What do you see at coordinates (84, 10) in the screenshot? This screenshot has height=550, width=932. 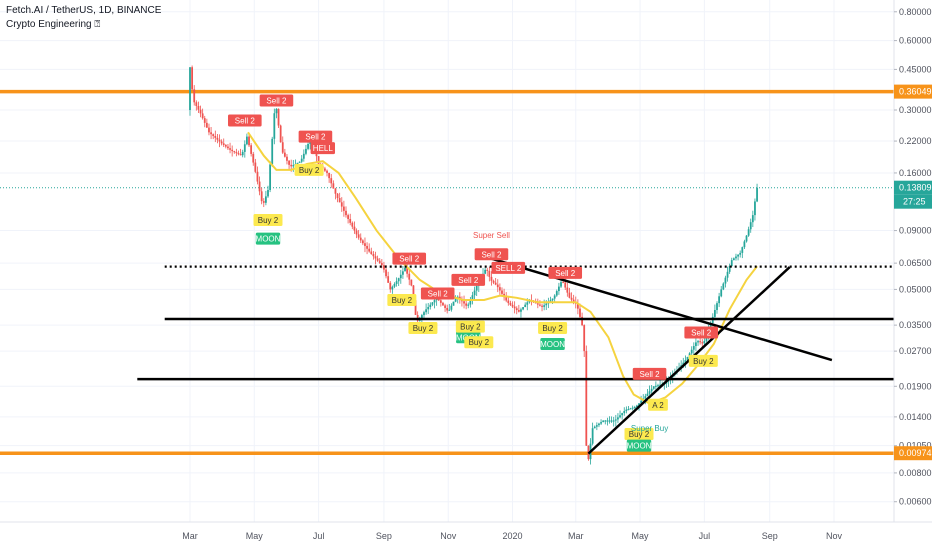 I see `symbol-title: Fetch.AI / TetherUS, 1D, BINANCE` at bounding box center [84, 10].